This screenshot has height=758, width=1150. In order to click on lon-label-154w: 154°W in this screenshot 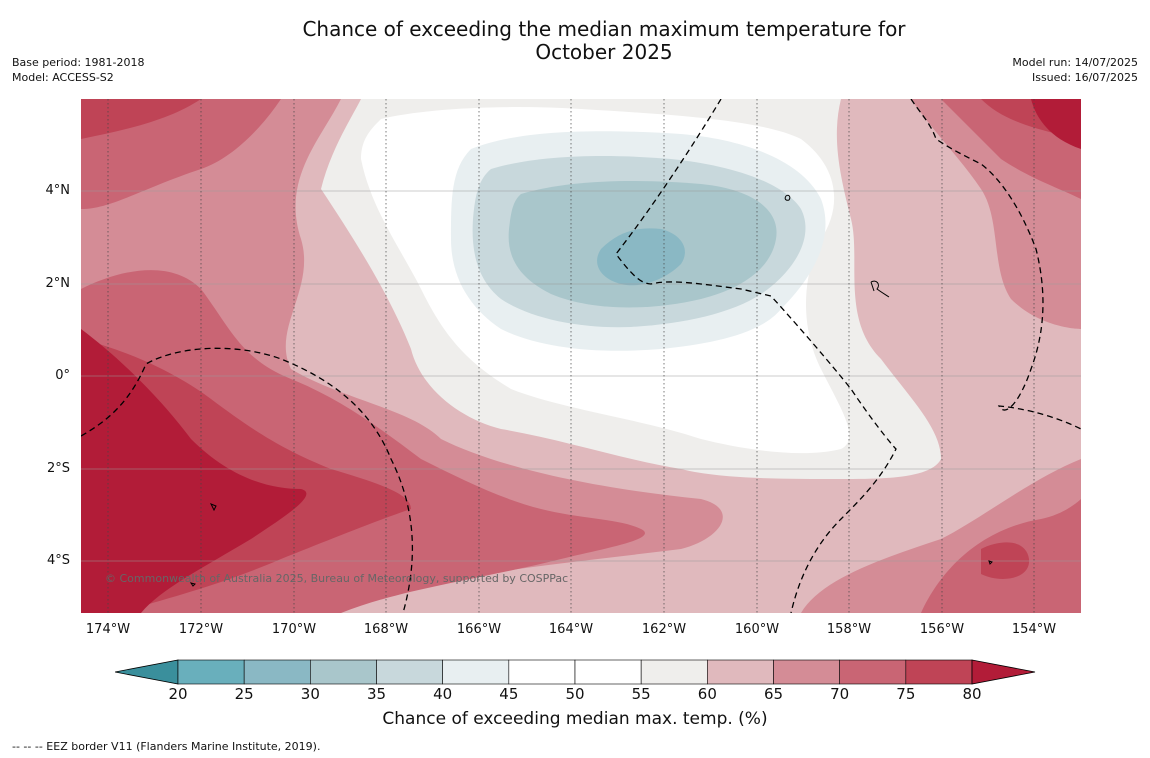, I will do `click(1034, 629)`.